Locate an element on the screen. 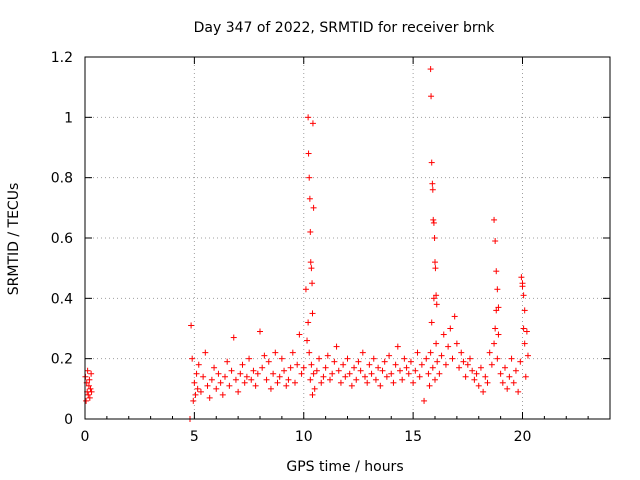  x-tick-label: 0 is located at coordinates (85, 437).